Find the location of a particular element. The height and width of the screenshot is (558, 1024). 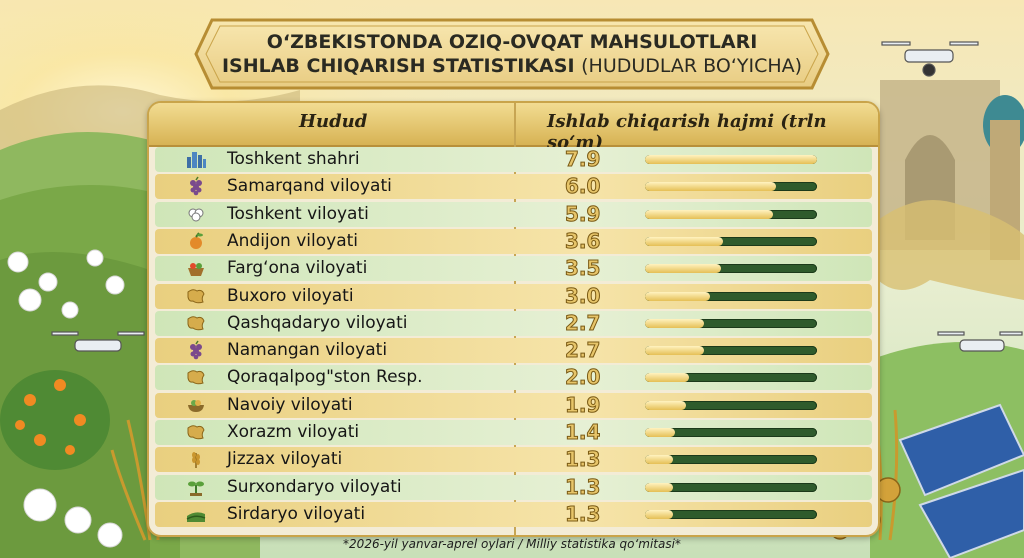

region-name: Farg‘ona viloyati is located at coordinates (297, 268).